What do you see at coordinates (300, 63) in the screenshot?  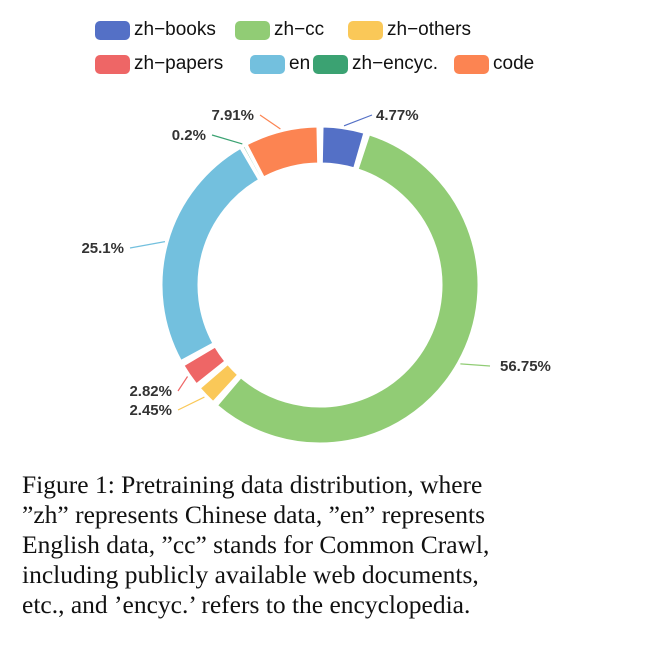 I see `legend-label: en` at bounding box center [300, 63].